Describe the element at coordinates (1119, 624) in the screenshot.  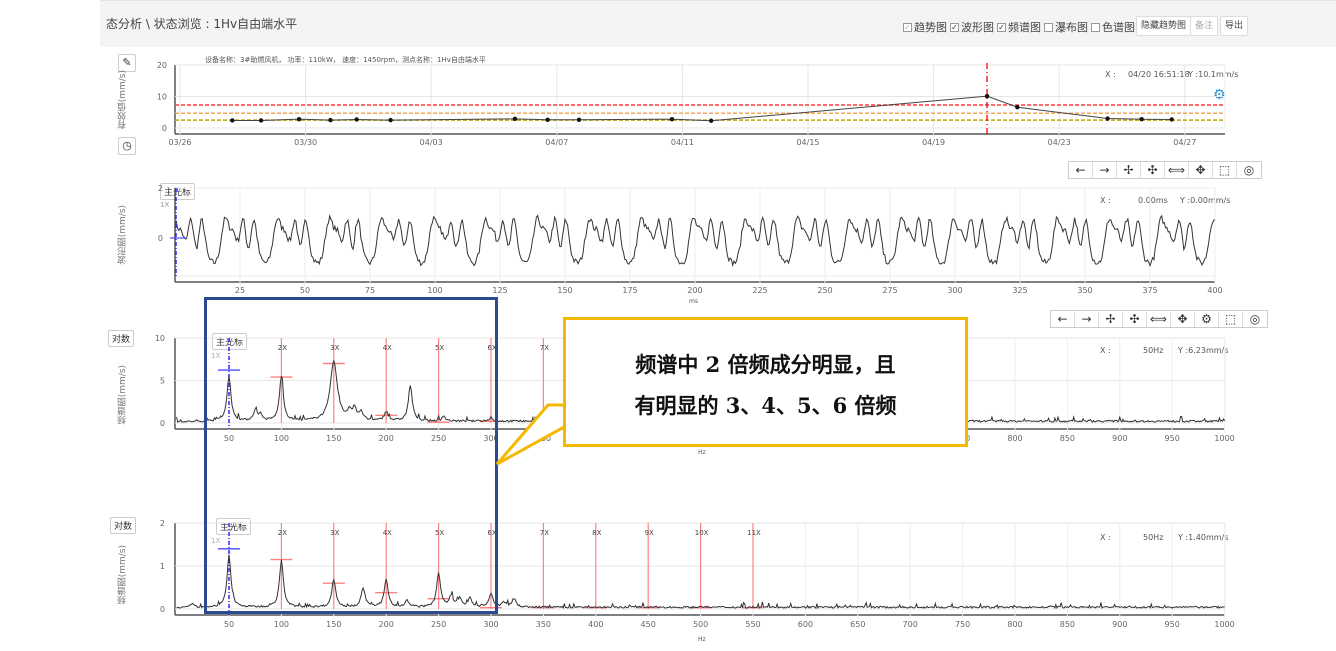
I see `spectrum2-xtick-label: 900` at that location.